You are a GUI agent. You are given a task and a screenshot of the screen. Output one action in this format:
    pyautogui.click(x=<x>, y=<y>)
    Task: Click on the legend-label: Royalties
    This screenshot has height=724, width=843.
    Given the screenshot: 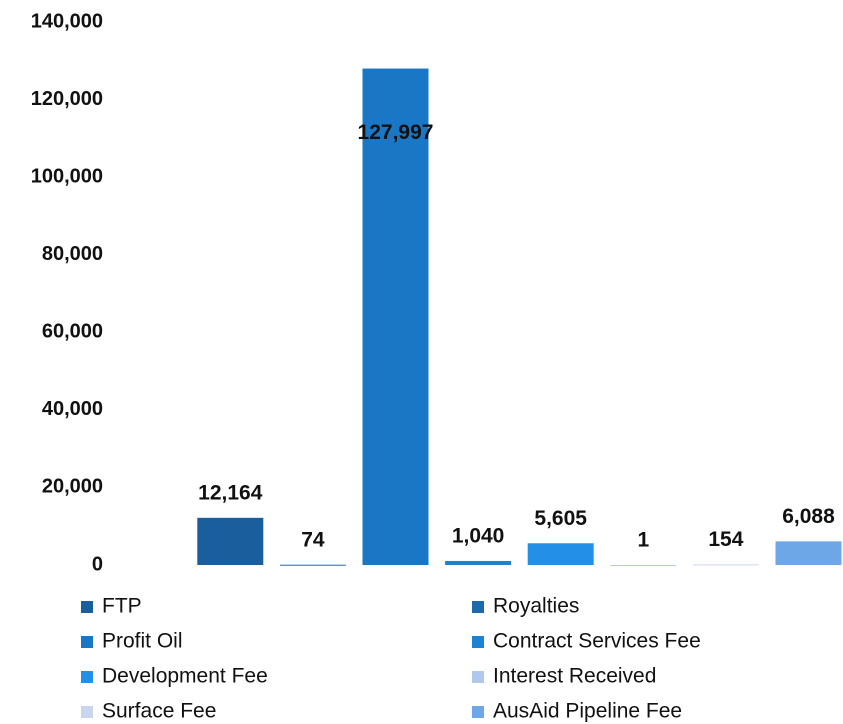 What is the action you would take?
    pyautogui.click(x=536, y=606)
    